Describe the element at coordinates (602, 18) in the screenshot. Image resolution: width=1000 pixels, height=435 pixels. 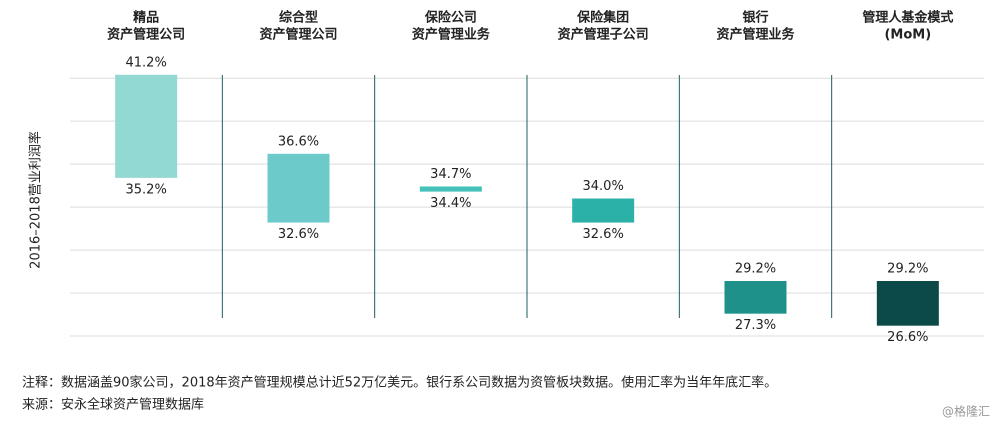
I see `category-label: 保险集团` at that location.